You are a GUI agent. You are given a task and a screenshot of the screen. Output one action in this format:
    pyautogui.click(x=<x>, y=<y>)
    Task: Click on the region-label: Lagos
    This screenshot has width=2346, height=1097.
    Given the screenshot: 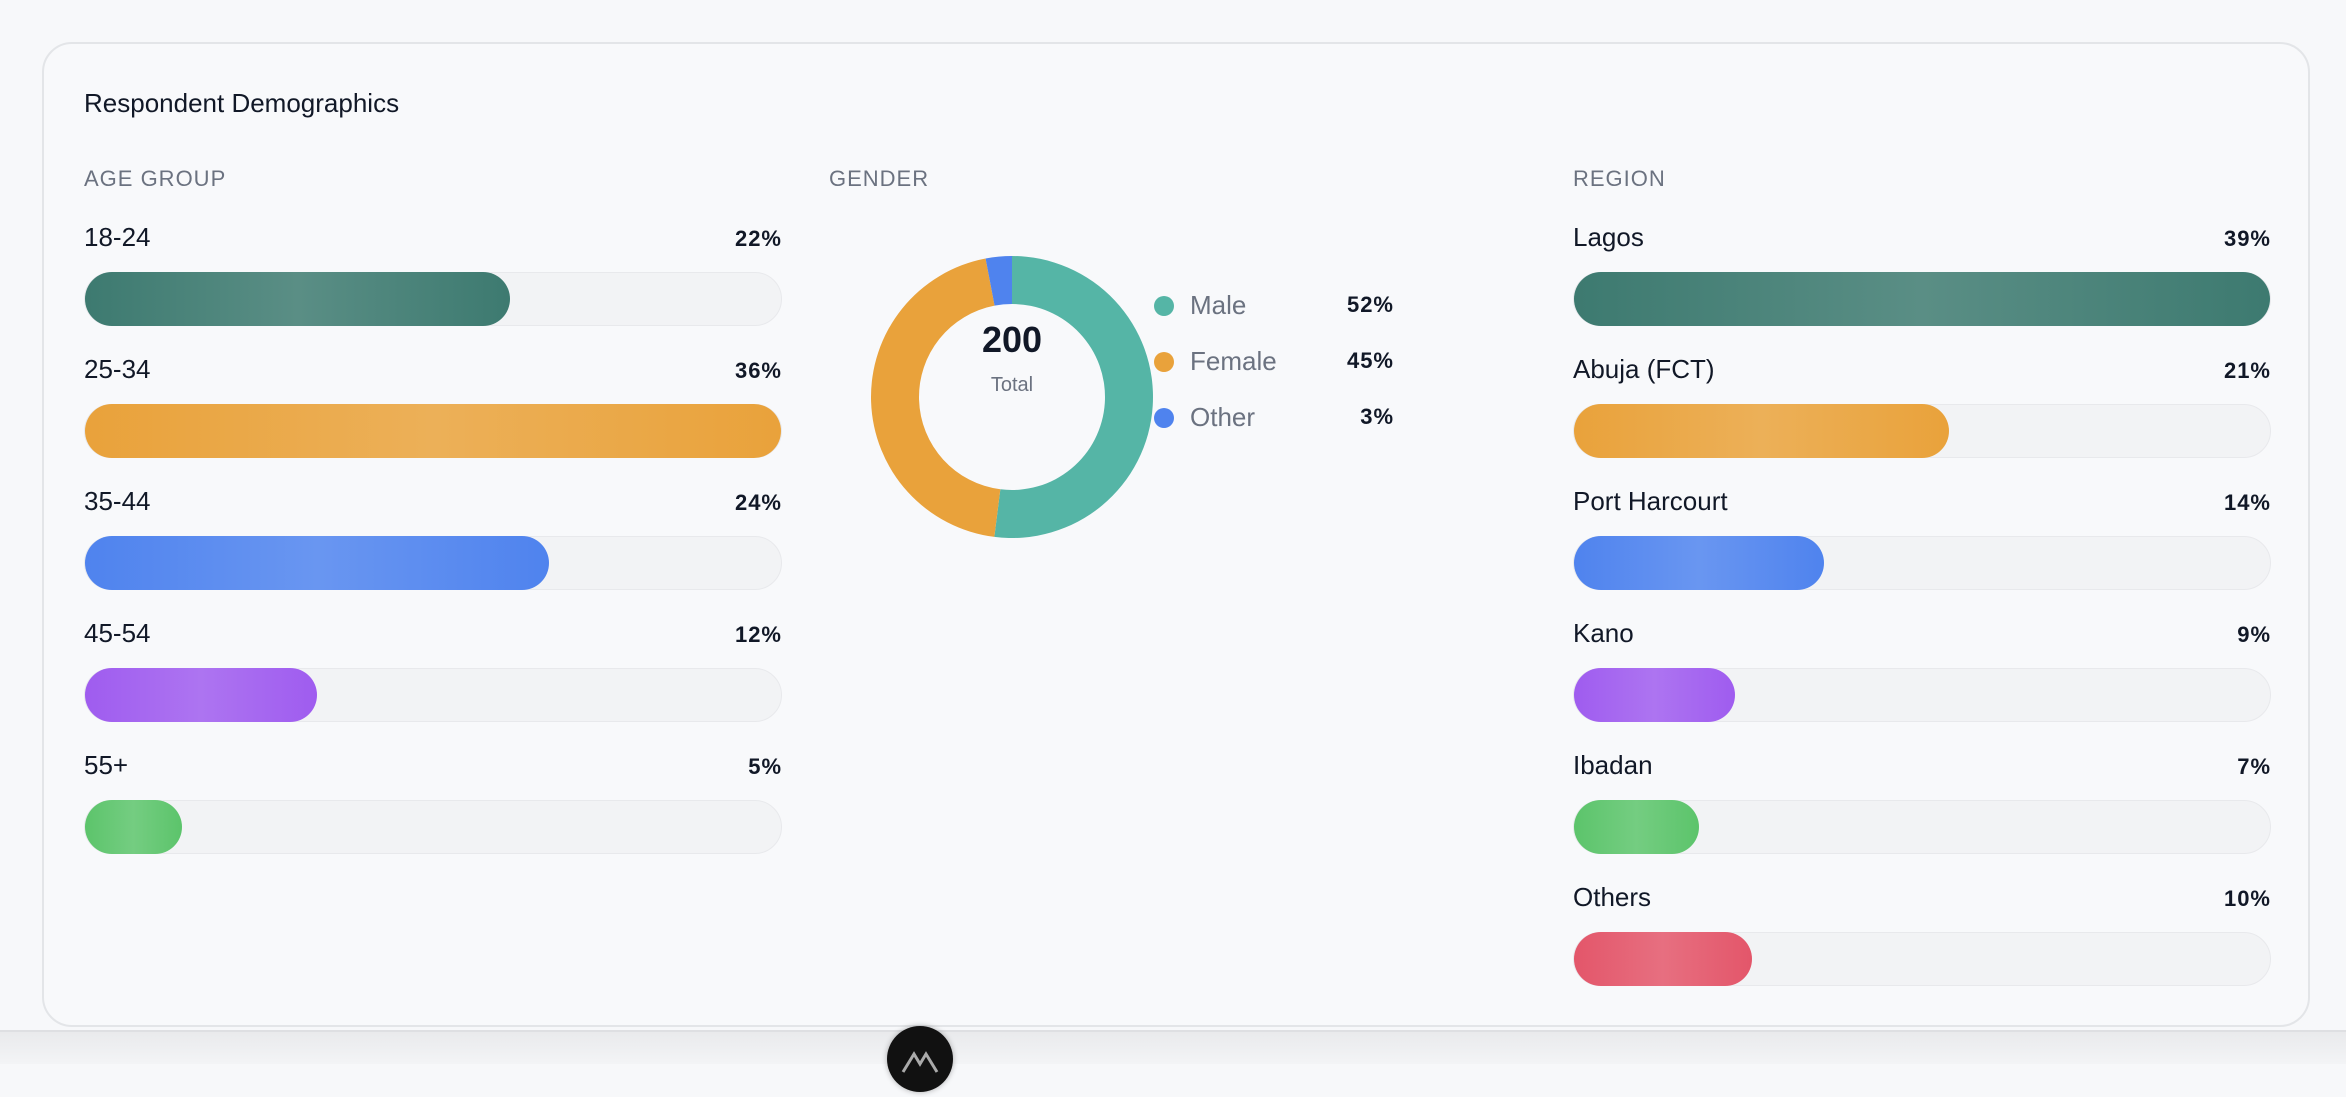 What is the action you would take?
    pyautogui.click(x=1608, y=237)
    